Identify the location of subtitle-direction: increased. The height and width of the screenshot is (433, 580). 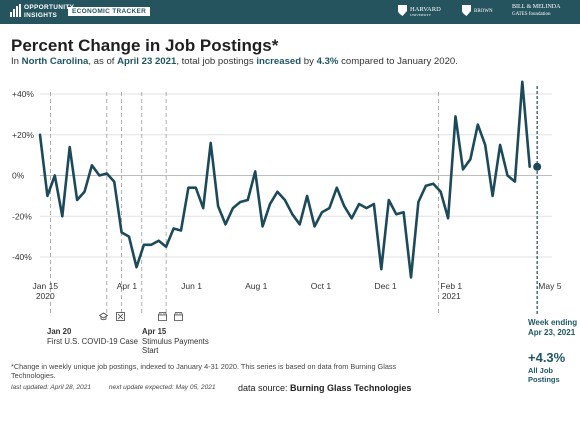
(279, 61).